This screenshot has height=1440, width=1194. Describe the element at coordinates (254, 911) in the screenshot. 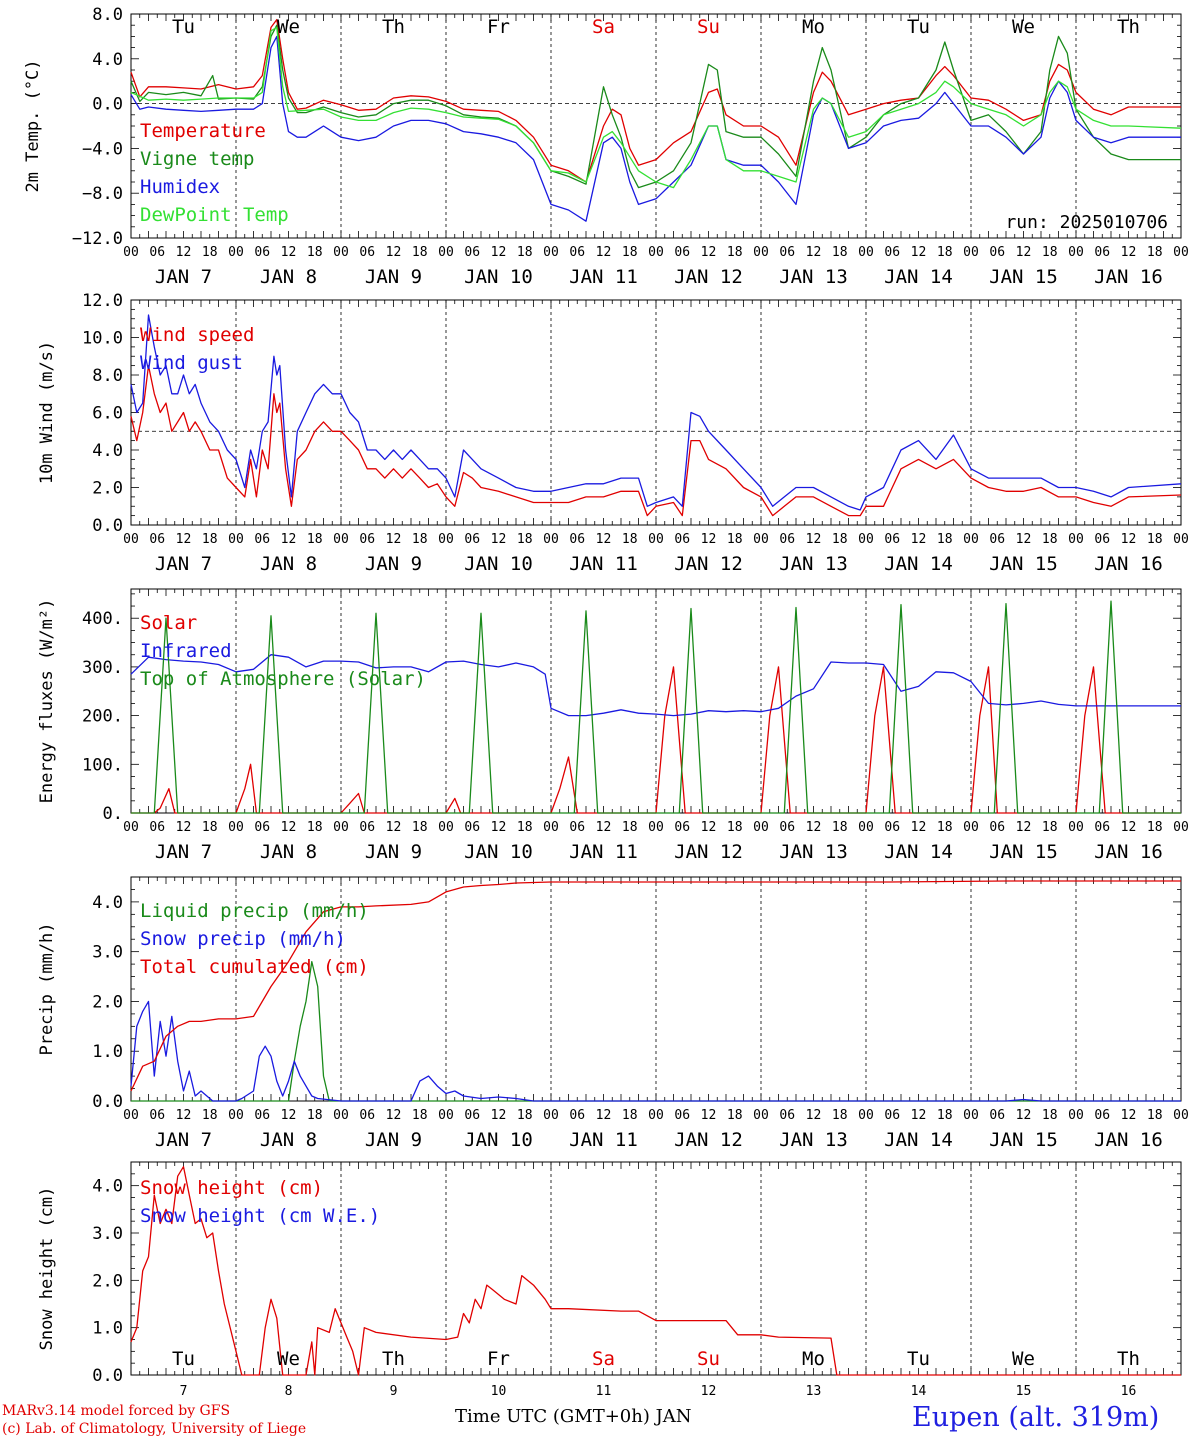

I see `legend-entry: Liquid precip (mm/h)` at that location.